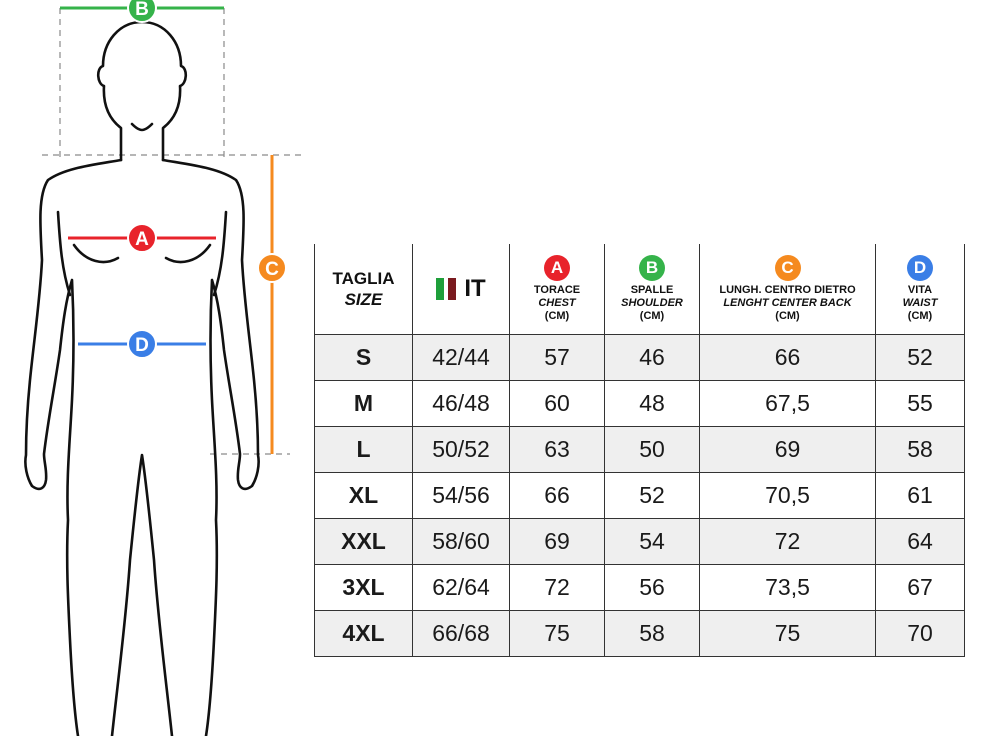  What do you see at coordinates (557, 541) in the screenshot?
I see `chest-cell: 69` at bounding box center [557, 541].